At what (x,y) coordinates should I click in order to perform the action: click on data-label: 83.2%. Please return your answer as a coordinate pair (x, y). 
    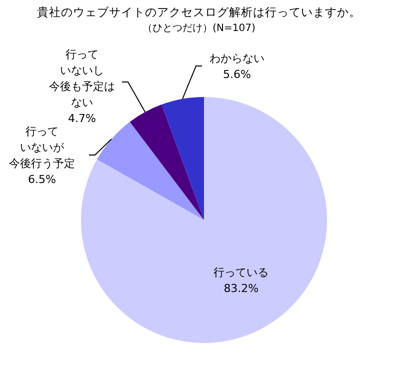
    Looking at the image, I should click on (241, 288).